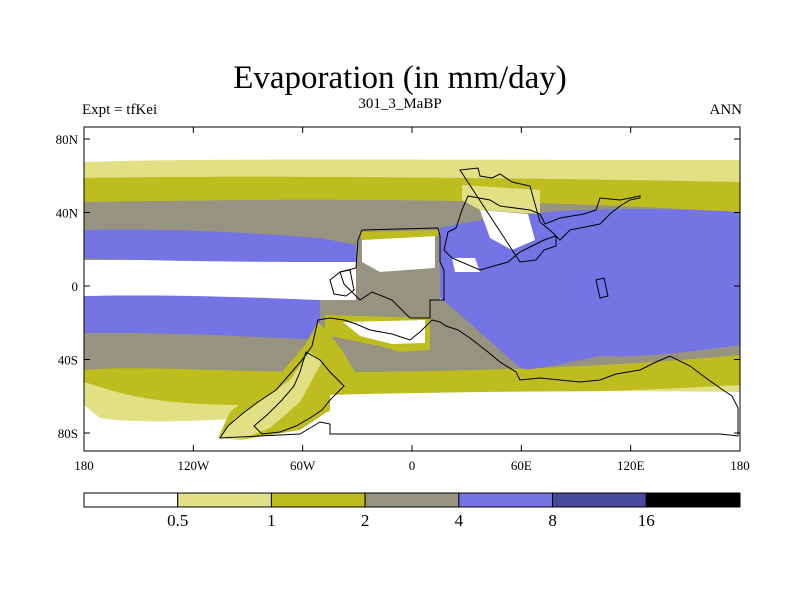  What do you see at coordinates (400, 78) in the screenshot?
I see `map-title: Evaporation (in mm/day)` at bounding box center [400, 78].